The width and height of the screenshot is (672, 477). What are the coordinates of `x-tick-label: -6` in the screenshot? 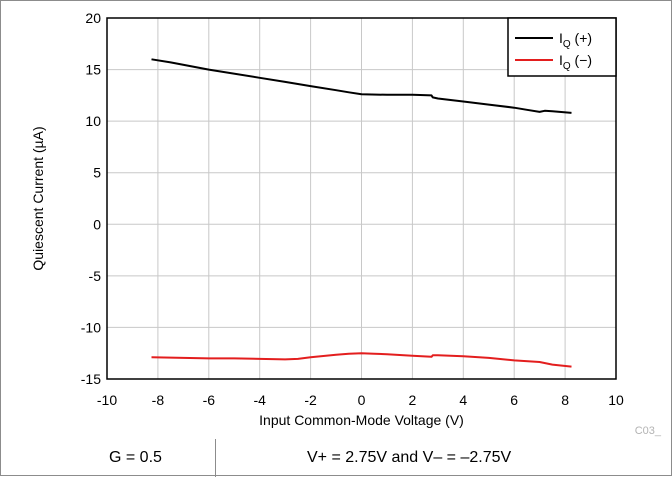 It's located at (209, 400).